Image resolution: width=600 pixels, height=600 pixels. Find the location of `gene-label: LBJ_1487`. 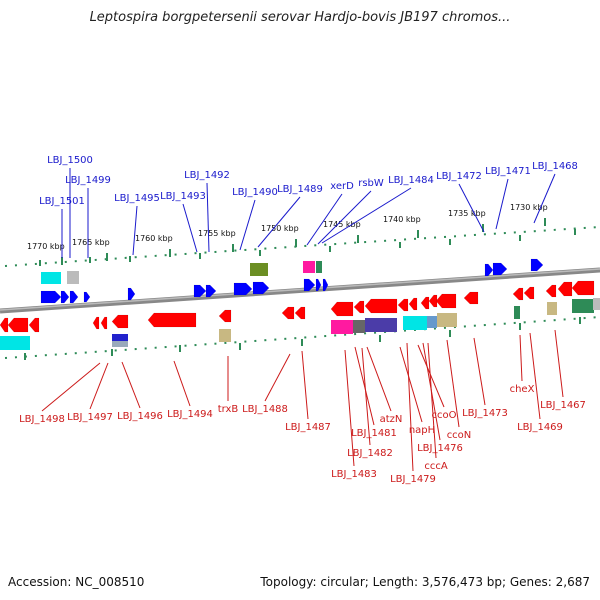

gene-label: LBJ_1487 is located at coordinates (308, 427).